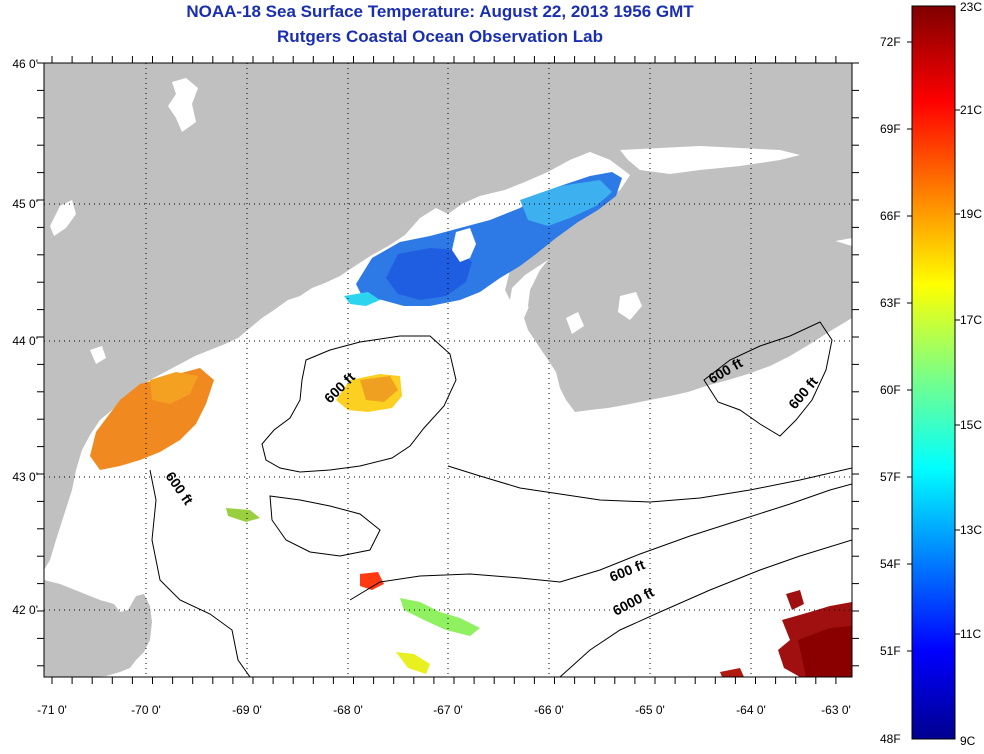  What do you see at coordinates (52, 710) in the screenshot?
I see `lon-tick-label: -71 0'` at bounding box center [52, 710].